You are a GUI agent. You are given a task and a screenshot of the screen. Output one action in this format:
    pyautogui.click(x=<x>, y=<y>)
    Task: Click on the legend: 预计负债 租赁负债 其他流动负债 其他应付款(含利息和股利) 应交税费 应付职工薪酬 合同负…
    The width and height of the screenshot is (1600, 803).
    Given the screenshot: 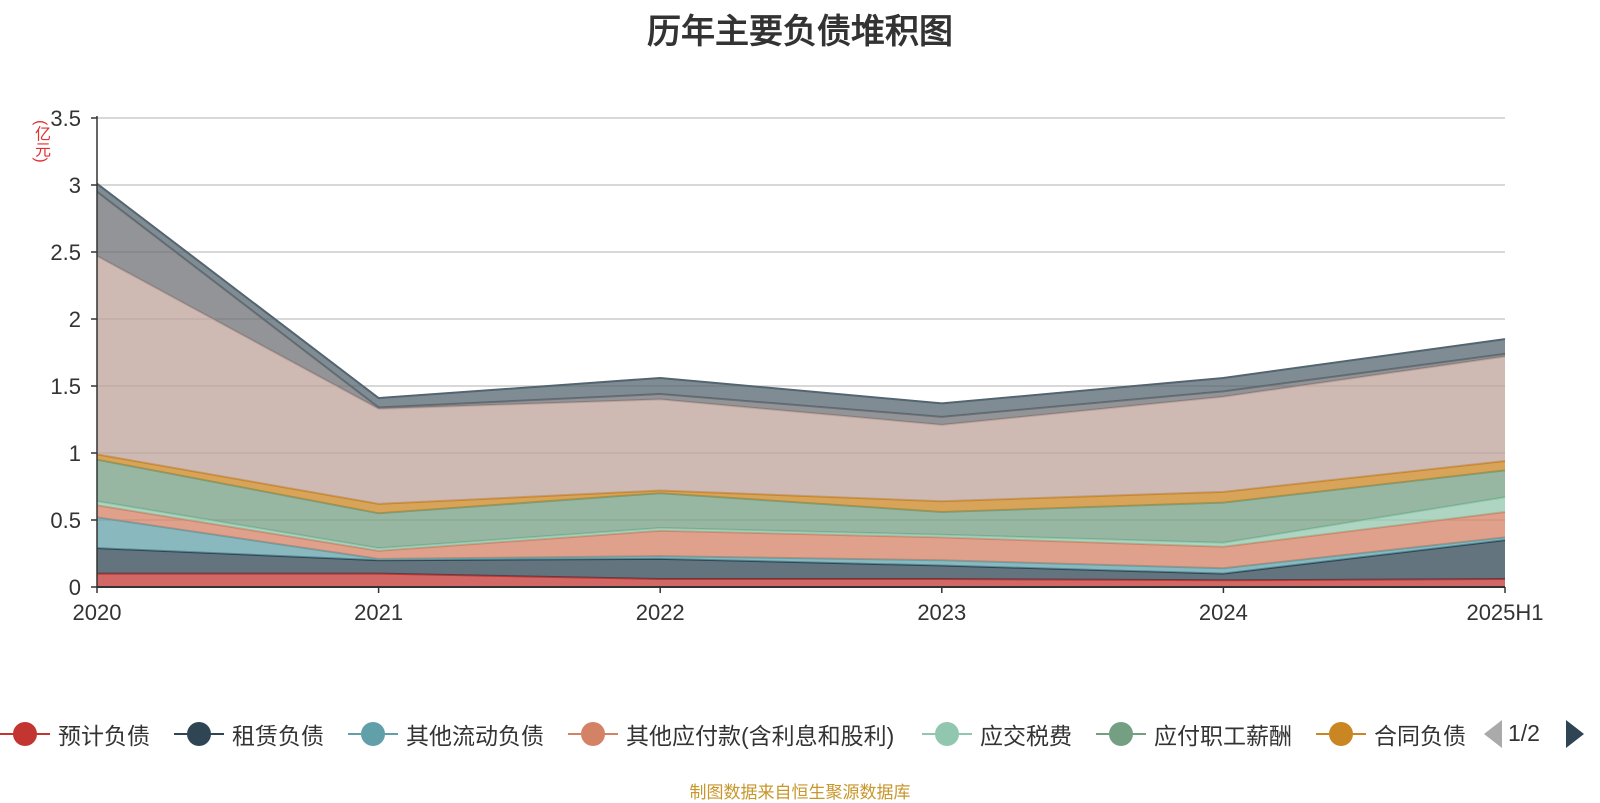 What is the action you would take?
    pyautogui.click(x=800, y=734)
    